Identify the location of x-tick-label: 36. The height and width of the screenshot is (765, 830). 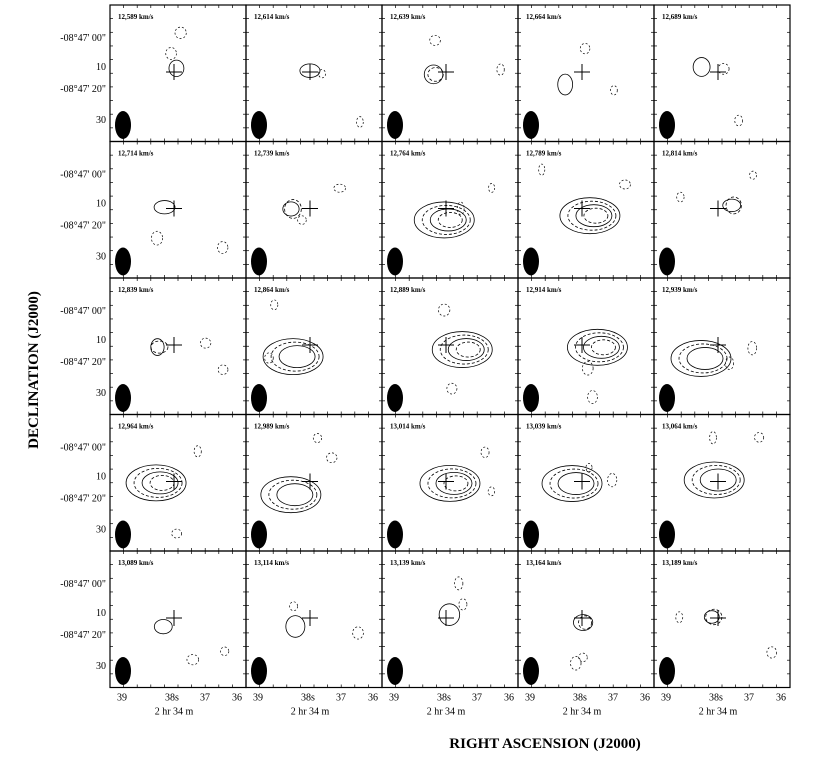
(237, 698).